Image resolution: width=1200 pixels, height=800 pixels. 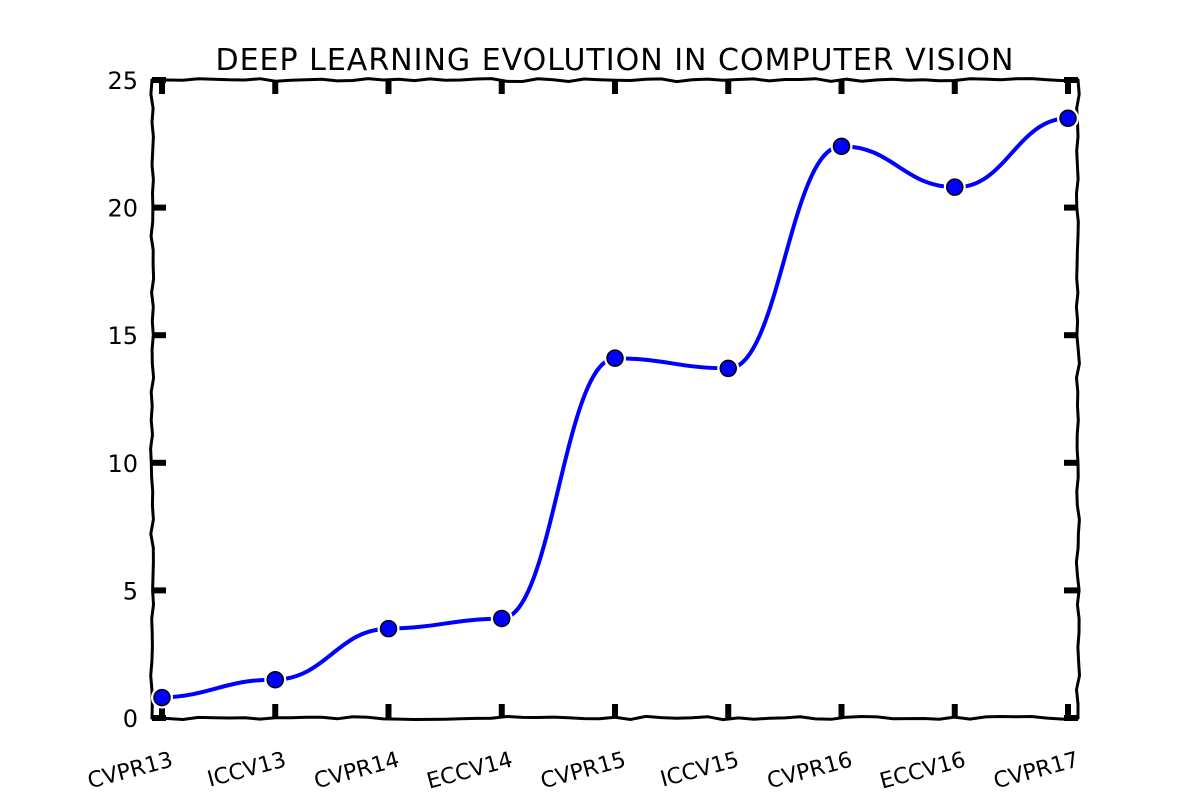 What do you see at coordinates (122, 209) in the screenshot?
I see `y-tick-label: 20` at bounding box center [122, 209].